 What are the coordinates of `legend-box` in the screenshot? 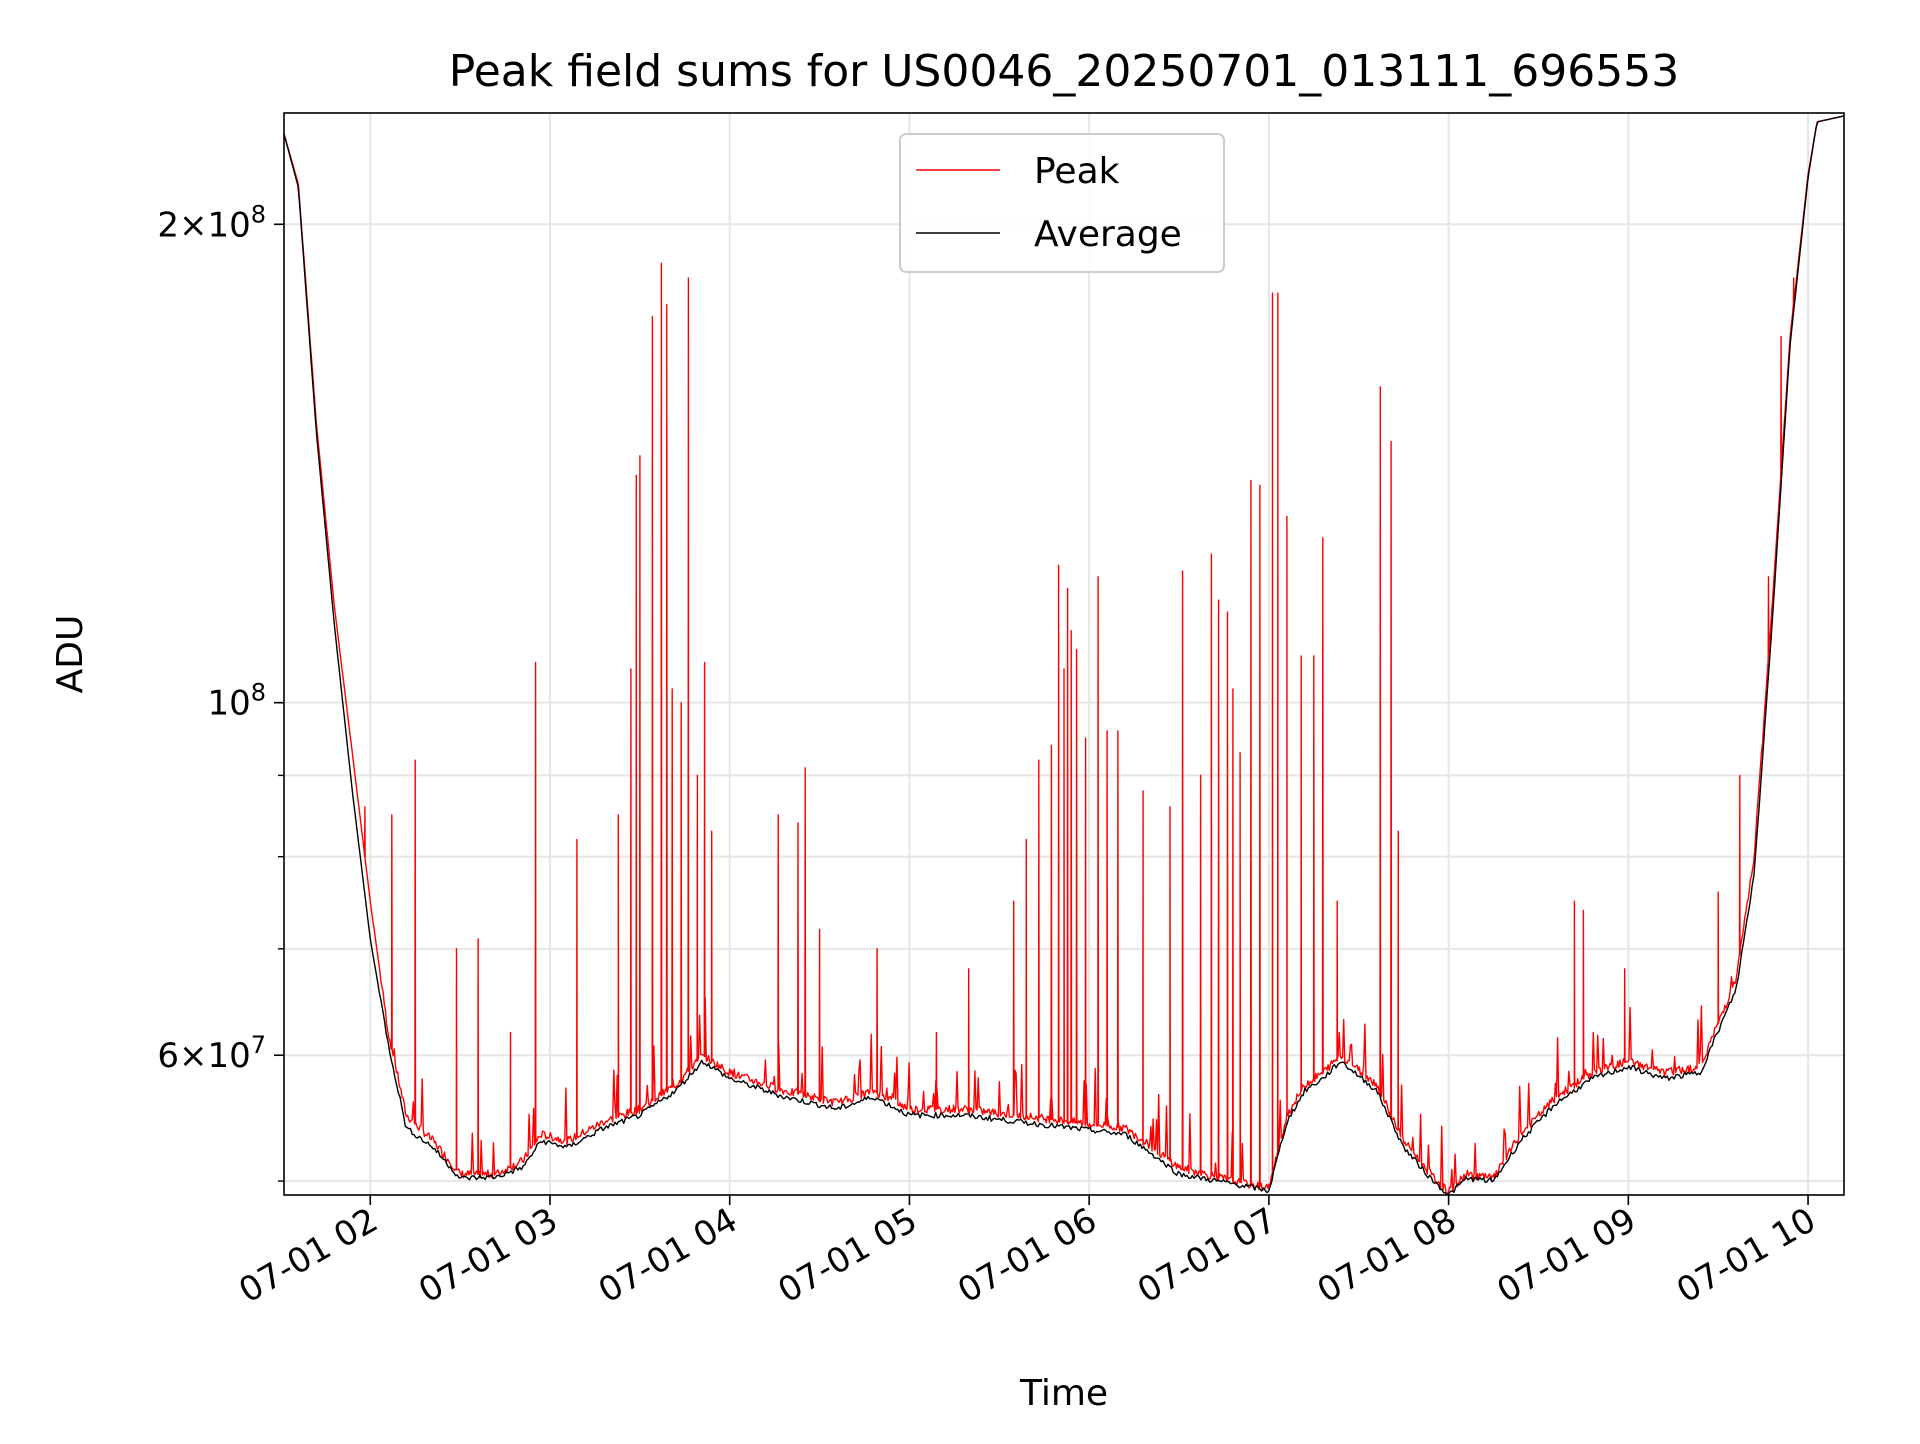 It's located at (1062, 203).